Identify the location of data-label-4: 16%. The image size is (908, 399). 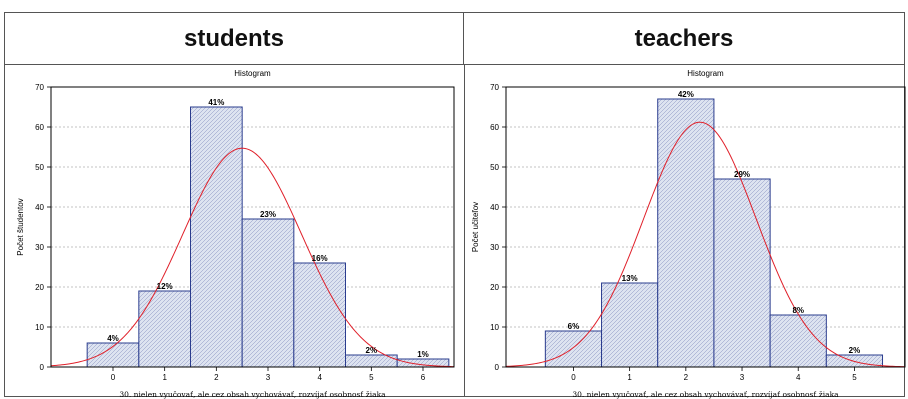
(320, 258).